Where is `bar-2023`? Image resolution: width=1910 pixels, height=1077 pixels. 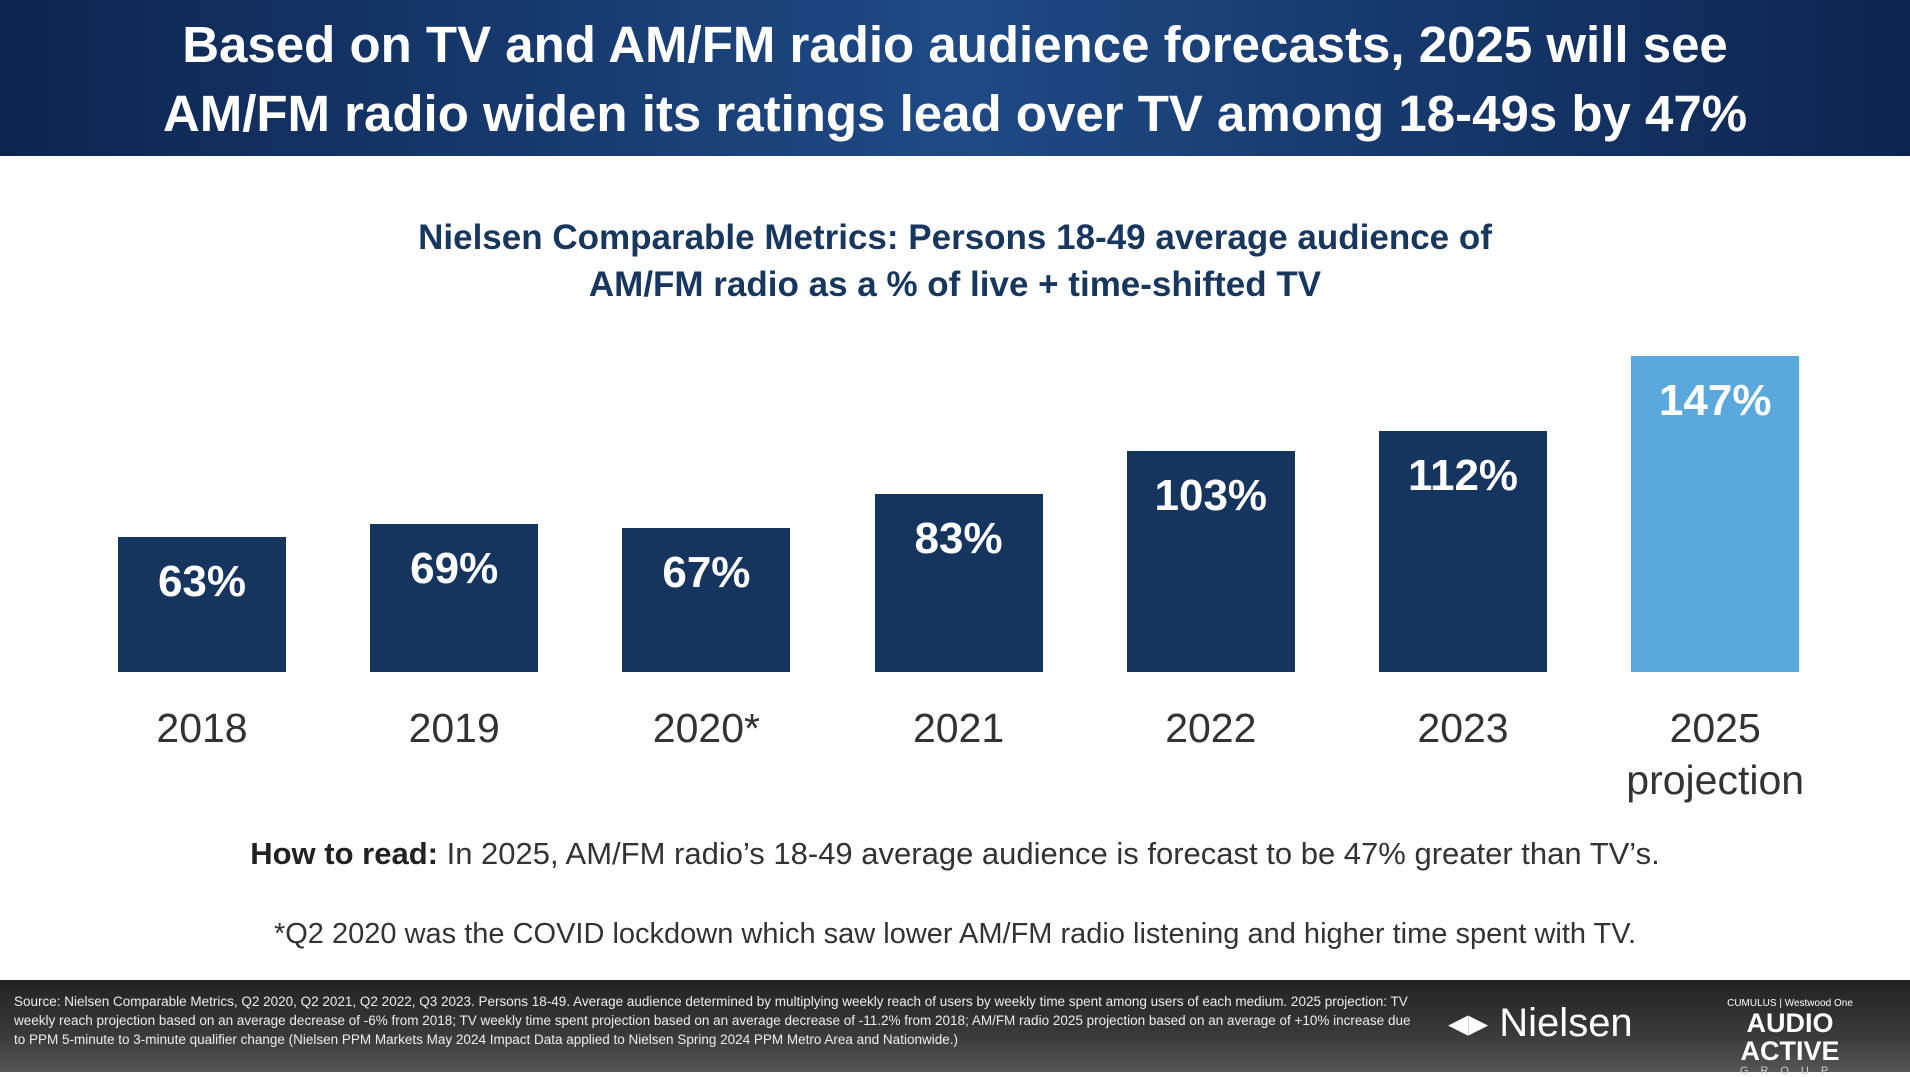 bar-2023 is located at coordinates (1463, 551).